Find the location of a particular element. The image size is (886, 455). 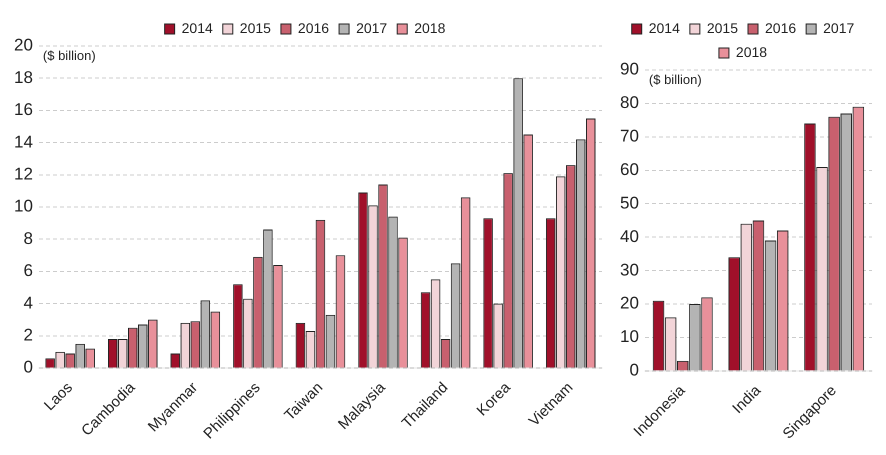

y-tick-label: 12 is located at coordinates (23, 174).